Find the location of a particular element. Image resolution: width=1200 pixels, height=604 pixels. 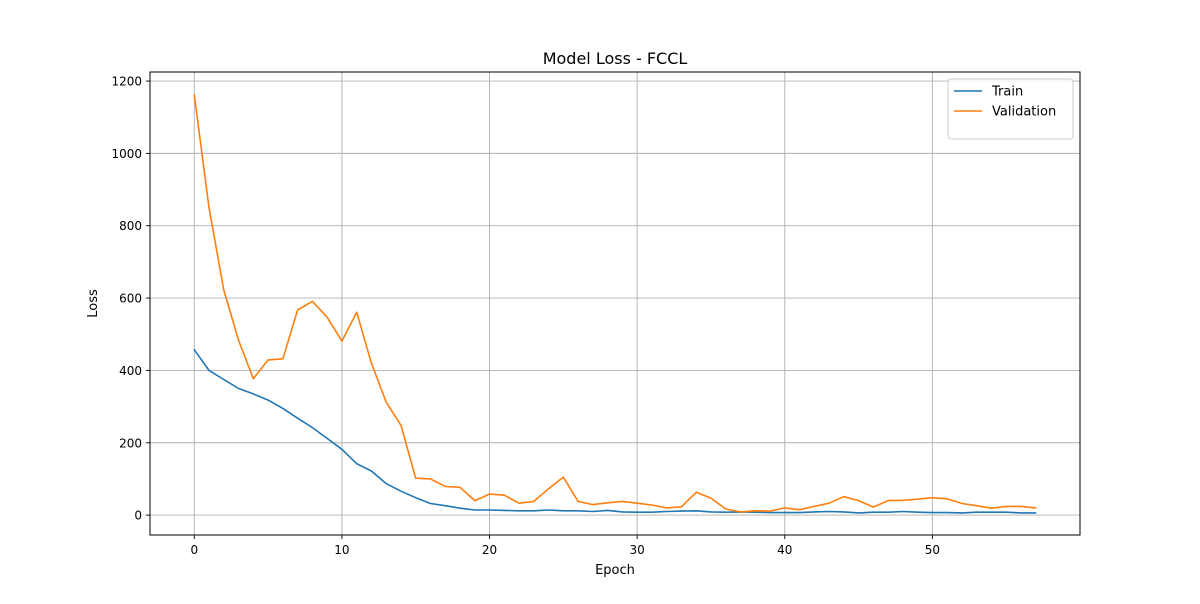

y-tick-label: 1000 is located at coordinates (126, 154).